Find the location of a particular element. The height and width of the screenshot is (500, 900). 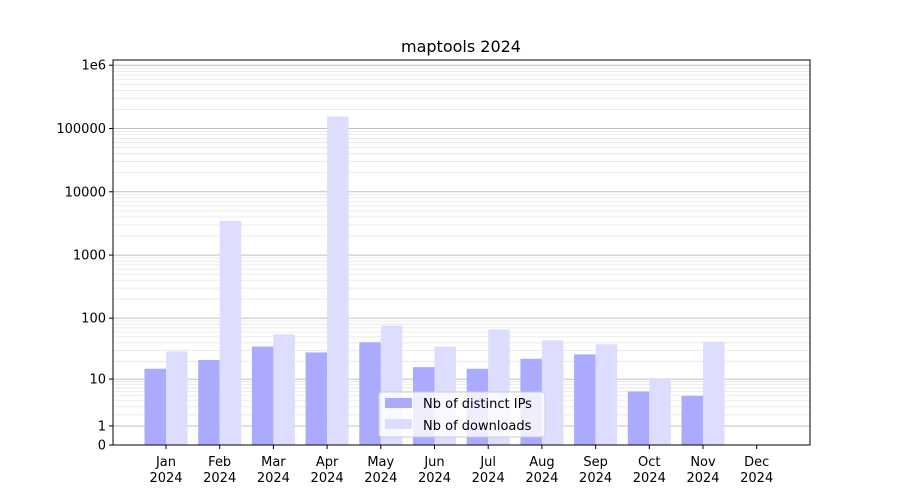

x-tick-label-month: Jan is located at coordinates (165, 462).